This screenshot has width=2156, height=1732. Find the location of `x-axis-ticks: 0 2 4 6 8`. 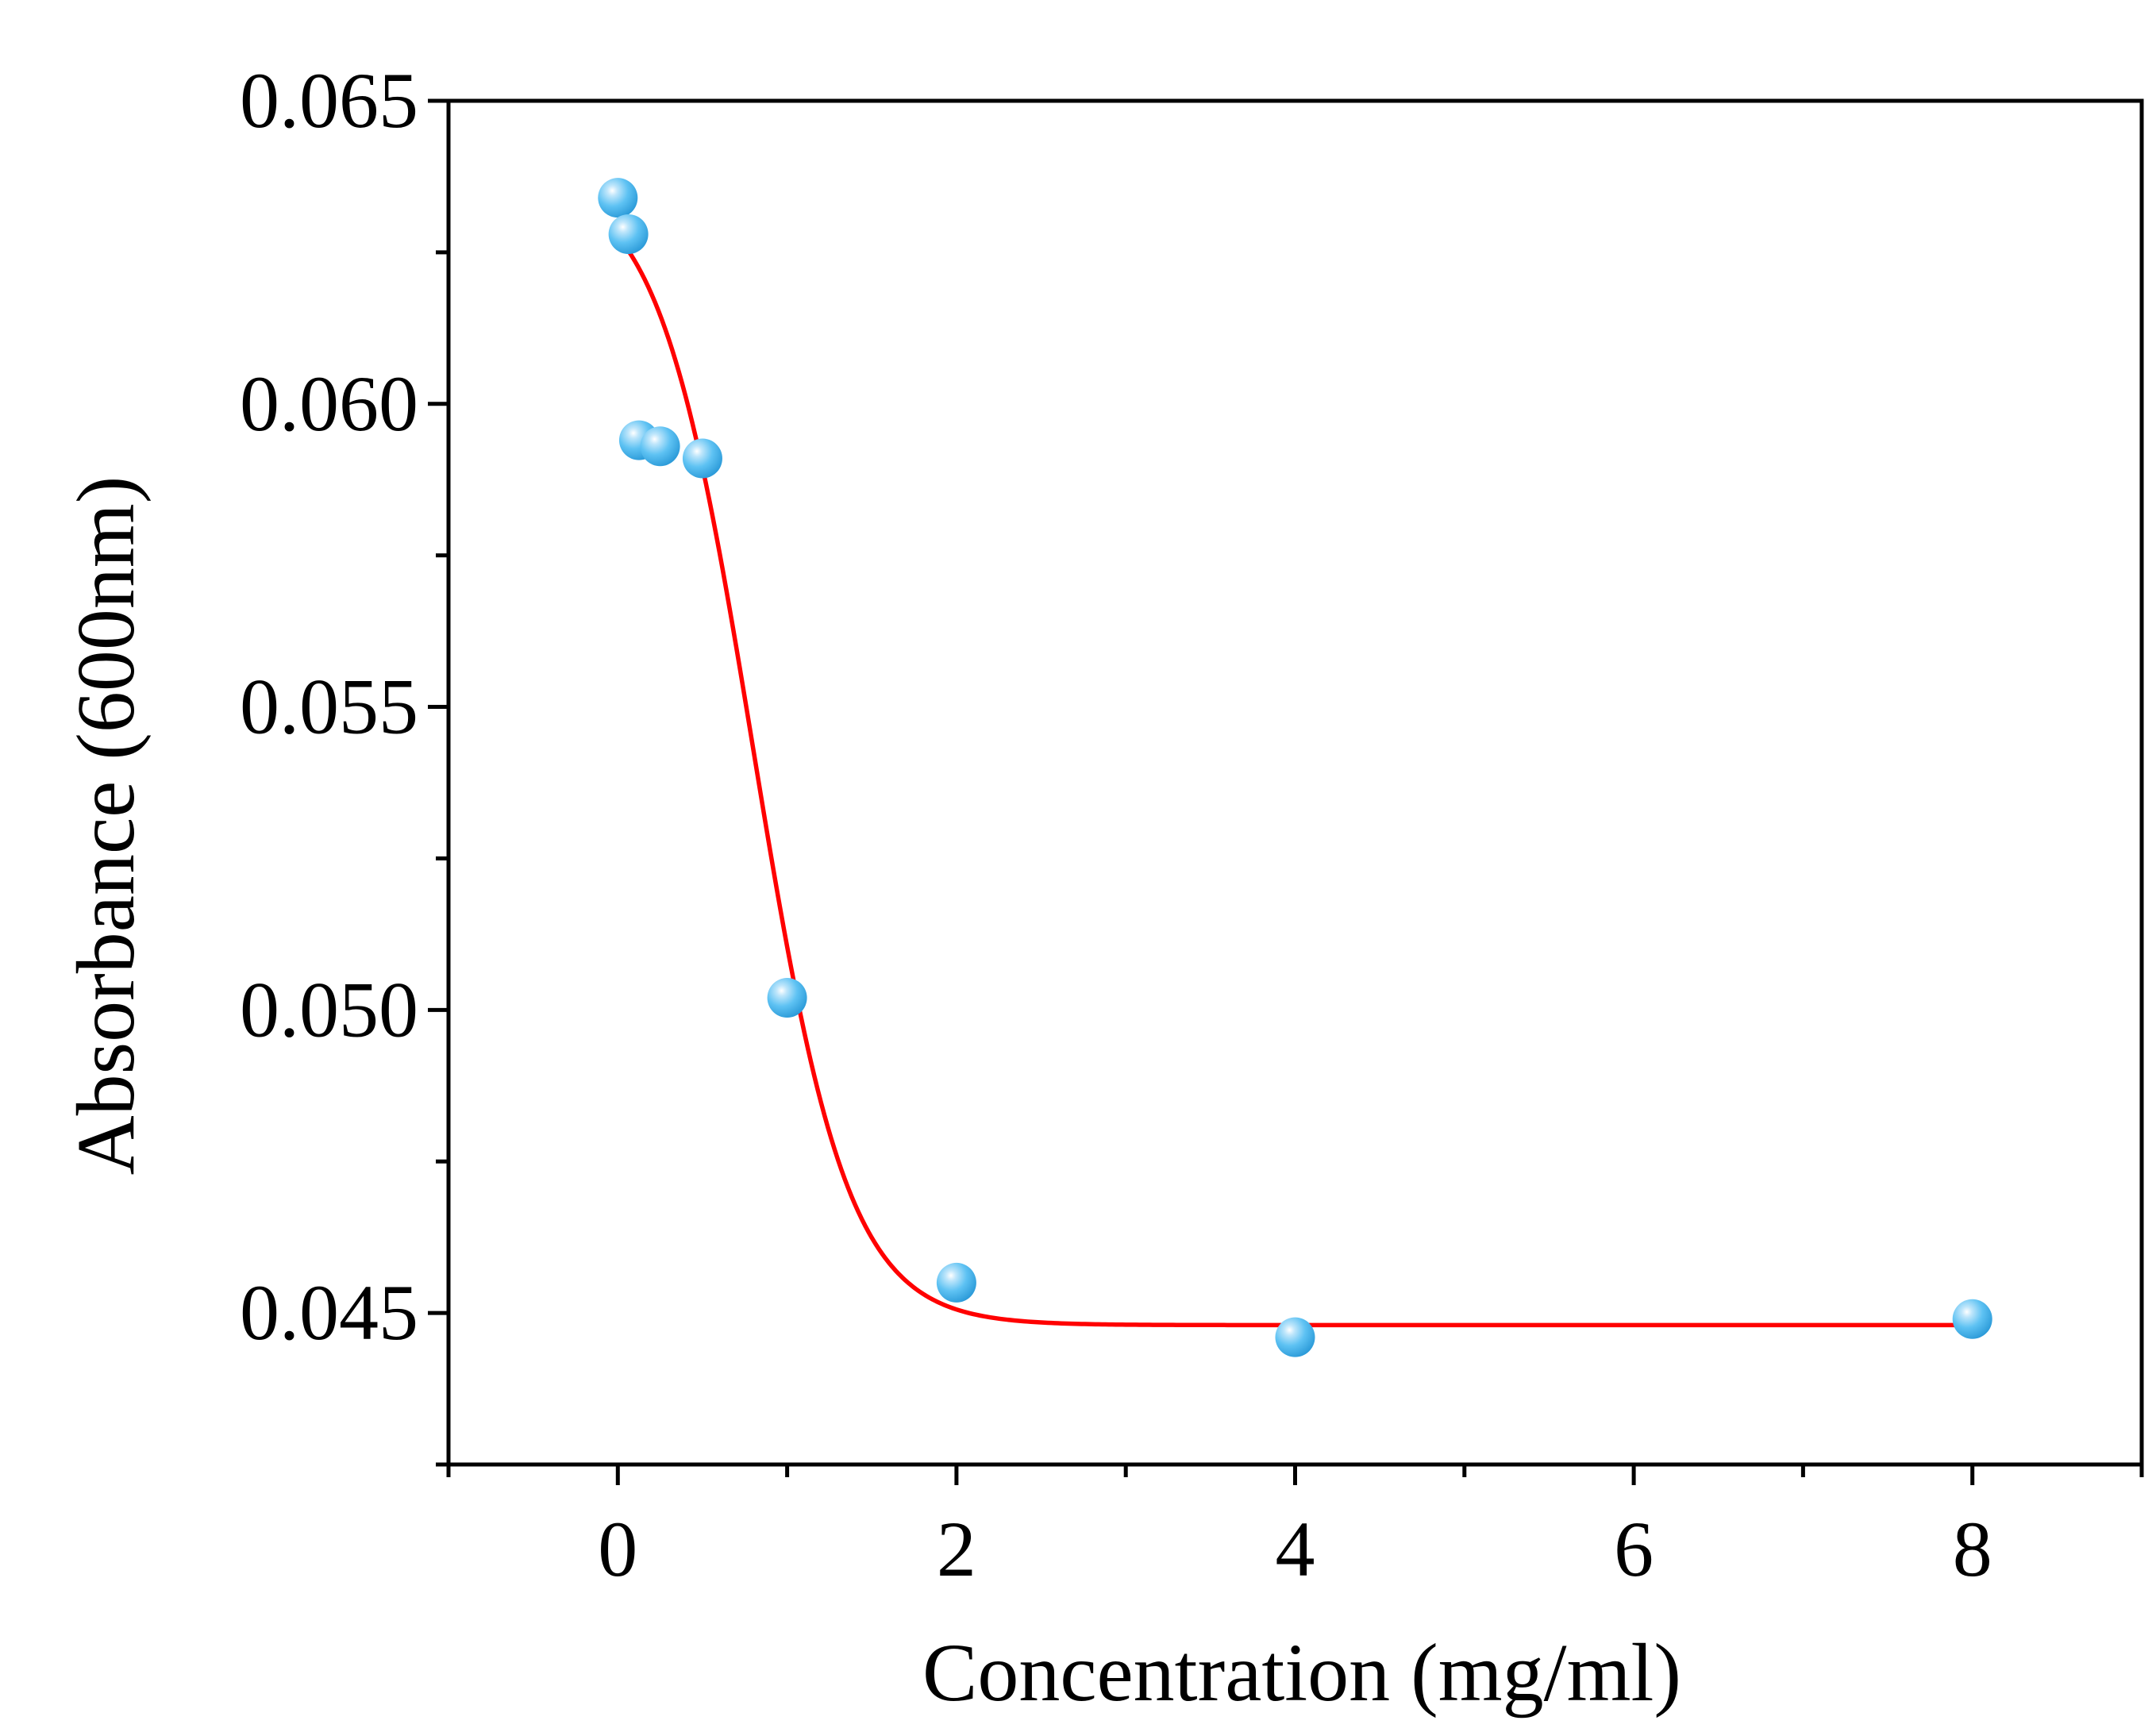

x-axis-ticks: 0 2 4 6 8 is located at coordinates (1295, 1529).